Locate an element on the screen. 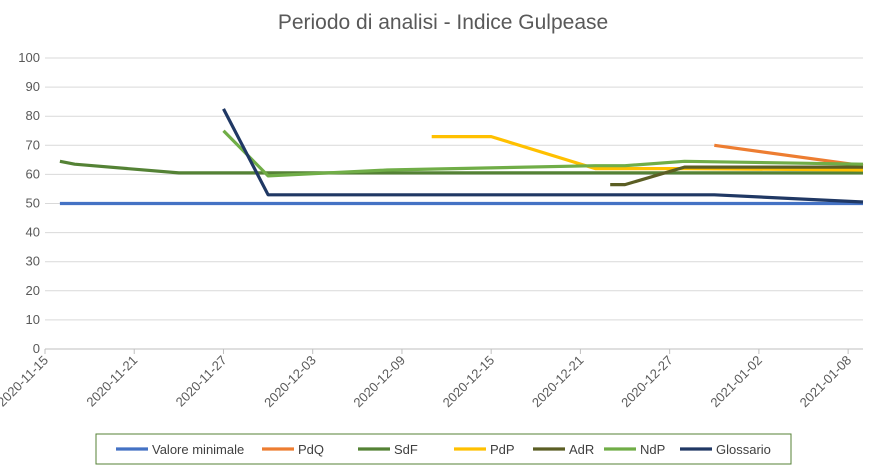 Image resolution: width=887 pixels, height=469 pixels. series-line-pdp is located at coordinates (647, 153).